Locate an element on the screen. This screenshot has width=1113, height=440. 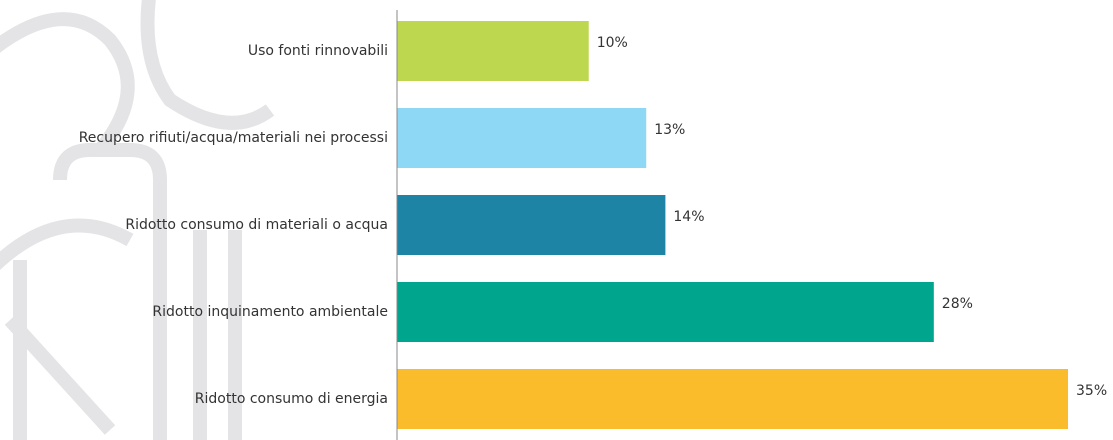
value-label: 28% is located at coordinates (957, 304).